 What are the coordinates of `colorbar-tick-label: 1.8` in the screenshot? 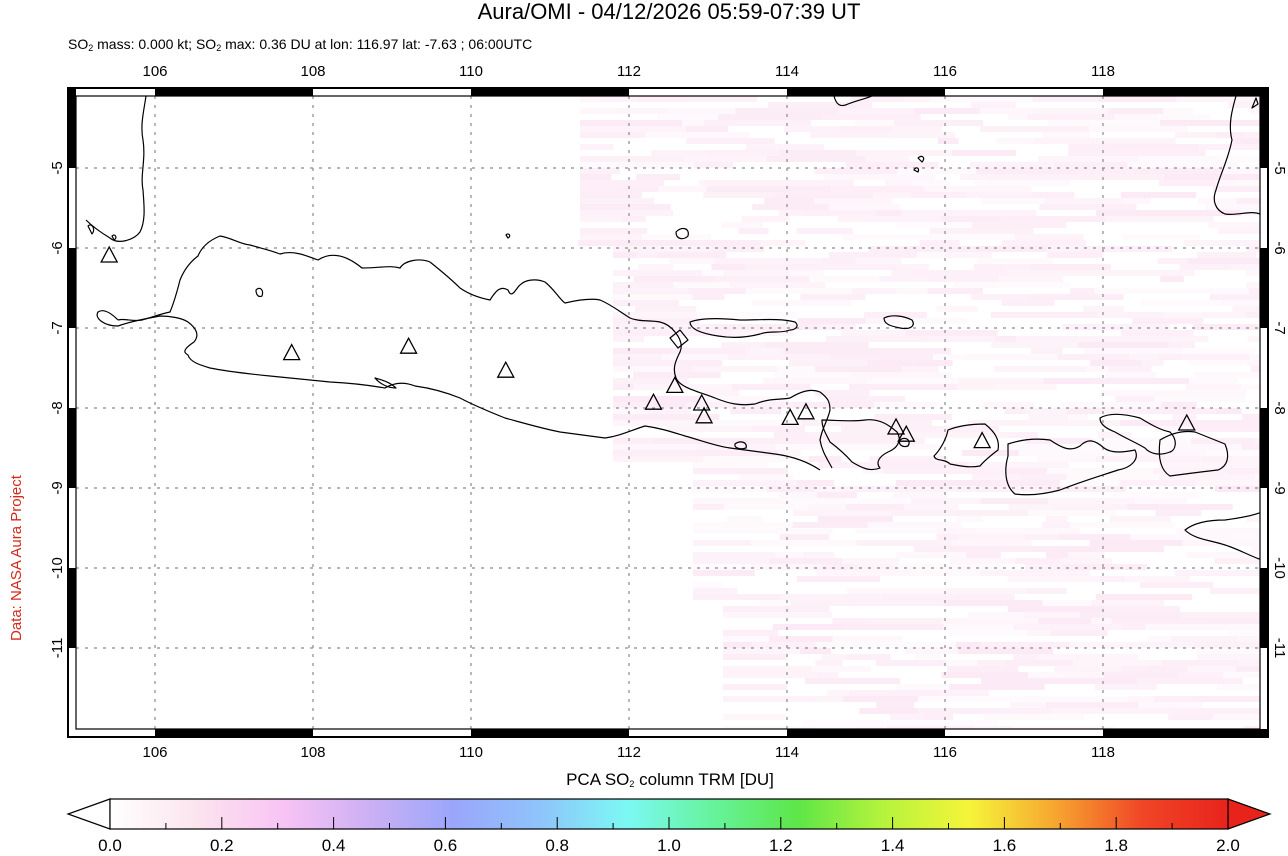 It's located at (1116, 845).